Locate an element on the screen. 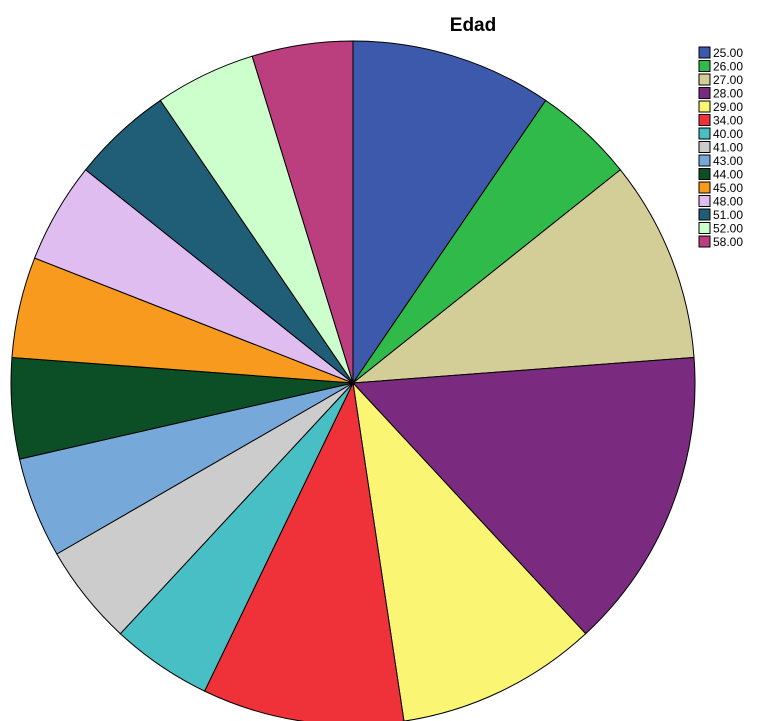  chart-title: Edad is located at coordinates (473, 25).